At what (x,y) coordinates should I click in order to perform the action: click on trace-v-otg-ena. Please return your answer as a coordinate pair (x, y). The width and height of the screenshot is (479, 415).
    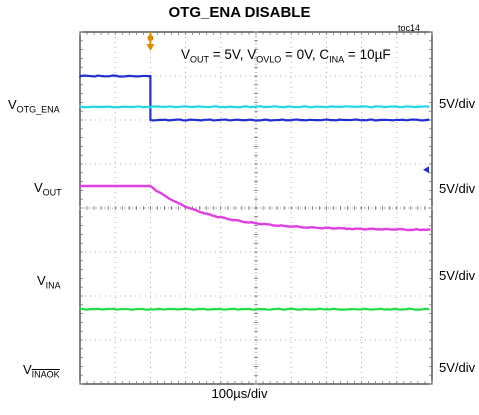
    Looking at the image, I should click on (254, 98).